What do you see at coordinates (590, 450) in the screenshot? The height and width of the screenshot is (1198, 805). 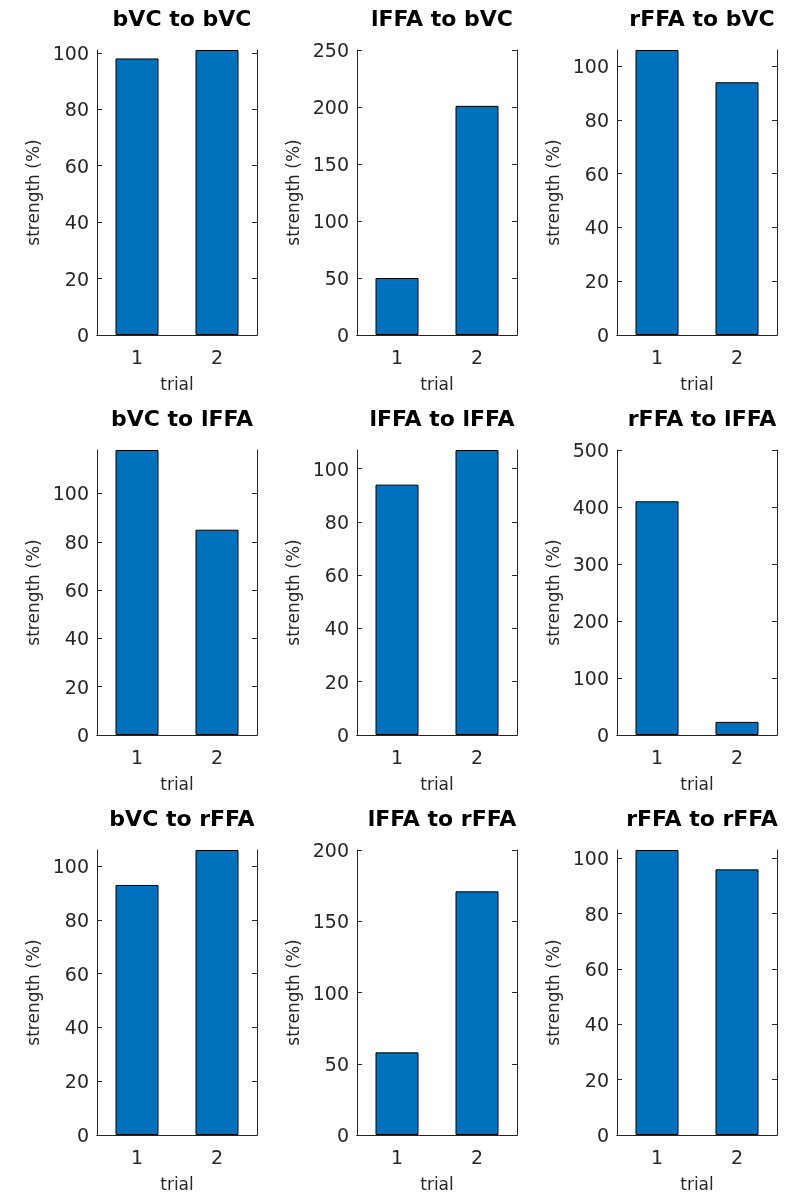 I see `y-tick-label: 500` at bounding box center [590, 450].